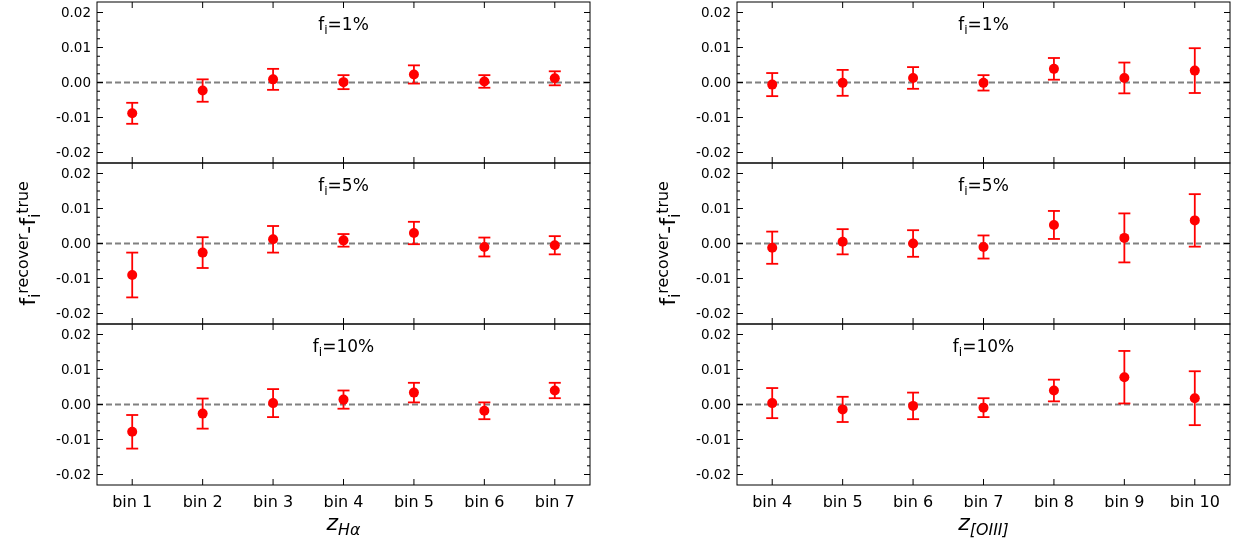 This screenshot has width=1242, height=549. Describe the element at coordinates (132, 501) in the screenshot. I see `x-tick-label: bin 1` at that location.